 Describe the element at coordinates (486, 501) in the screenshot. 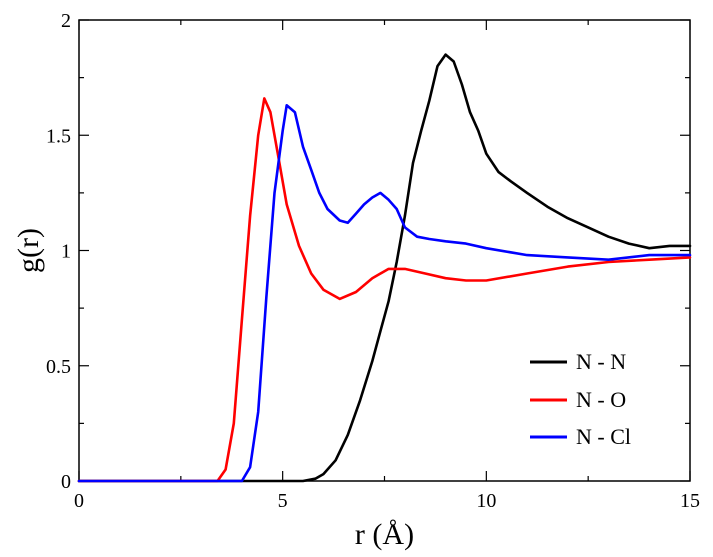

I see `x-tick-label: 10` at that location.